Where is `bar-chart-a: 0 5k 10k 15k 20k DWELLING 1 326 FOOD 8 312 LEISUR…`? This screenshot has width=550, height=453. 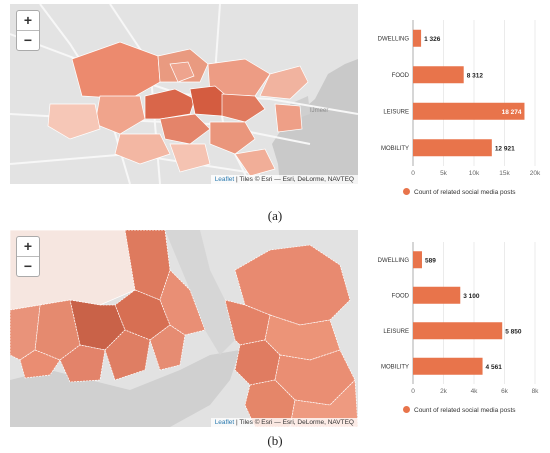 bar-chart-a: 0 5k 10k 15k 20k DWELLING 1 326 FOOD 8 312 LEISUR… is located at coordinates (460, 106).